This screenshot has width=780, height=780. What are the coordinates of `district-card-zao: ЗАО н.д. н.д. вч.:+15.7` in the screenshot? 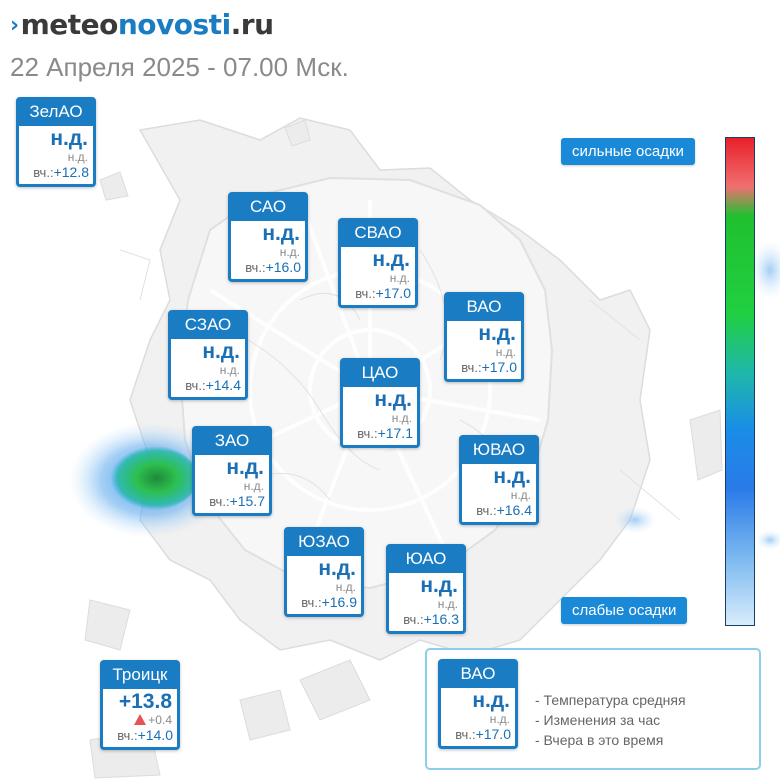 It's located at (232, 471).